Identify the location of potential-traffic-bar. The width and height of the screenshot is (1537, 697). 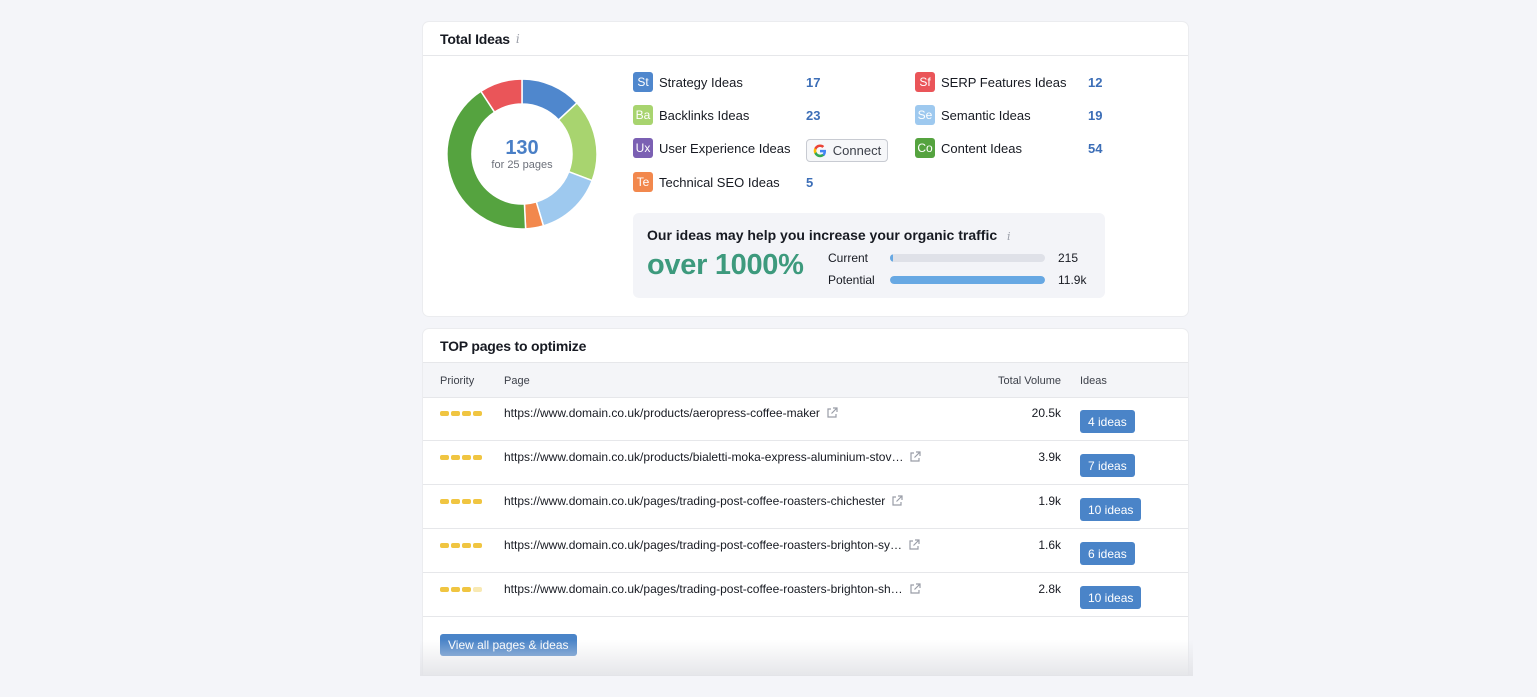
(967, 280).